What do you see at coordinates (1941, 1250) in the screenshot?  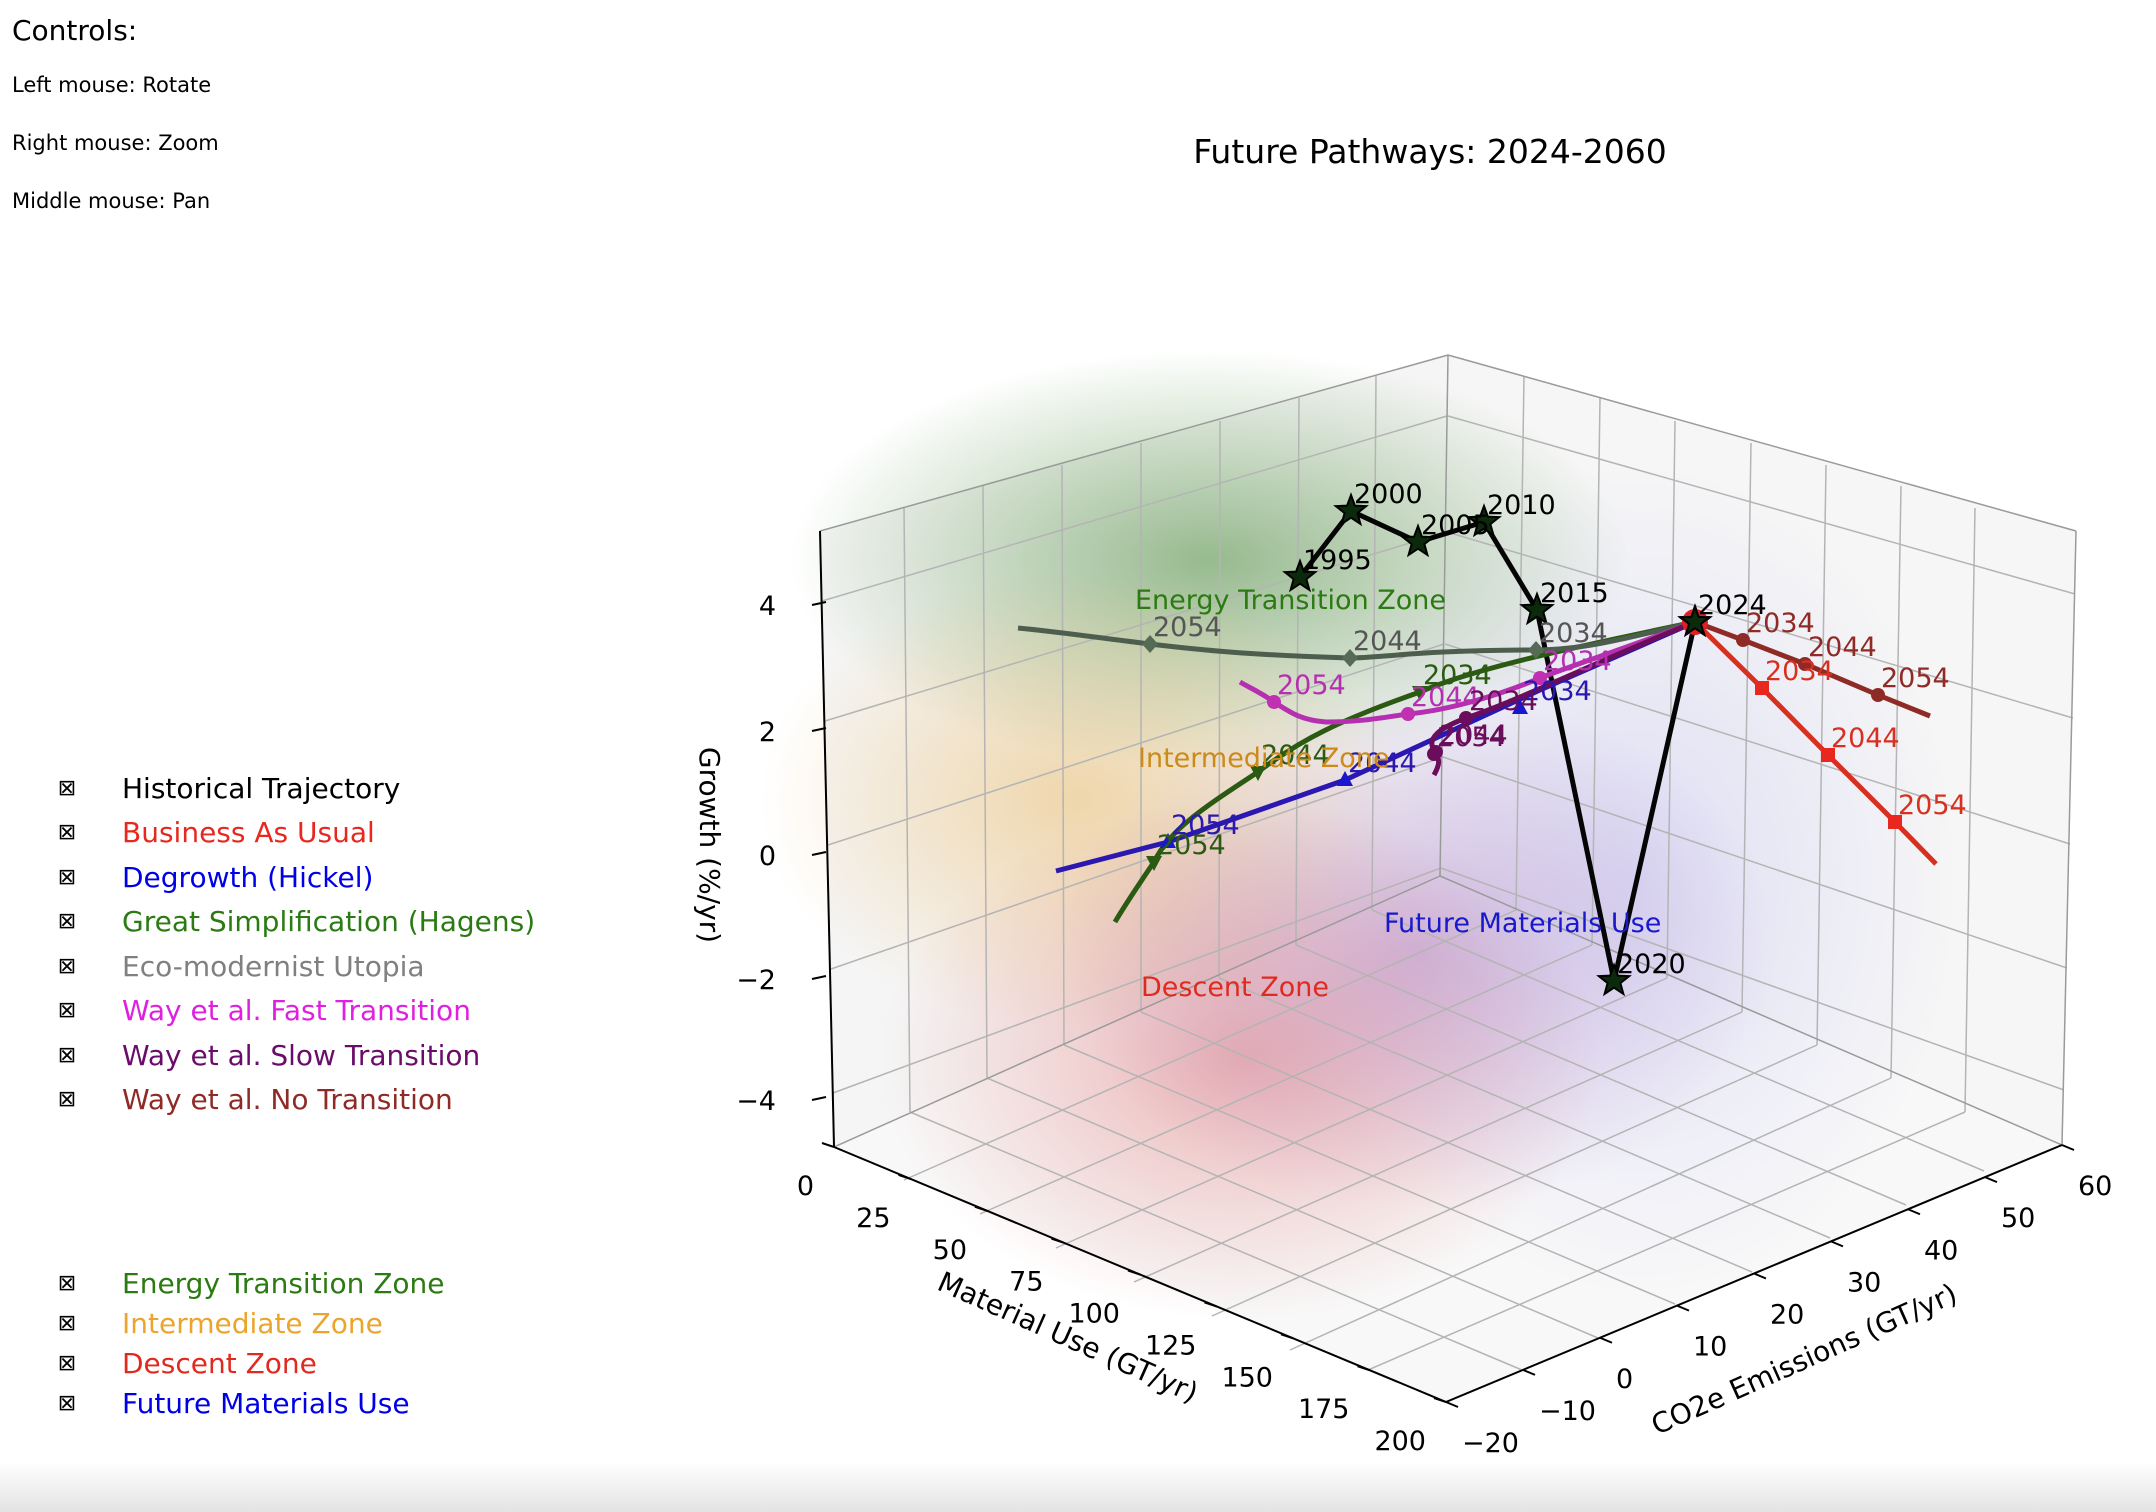 I see `y-tick-label: 40` at bounding box center [1941, 1250].